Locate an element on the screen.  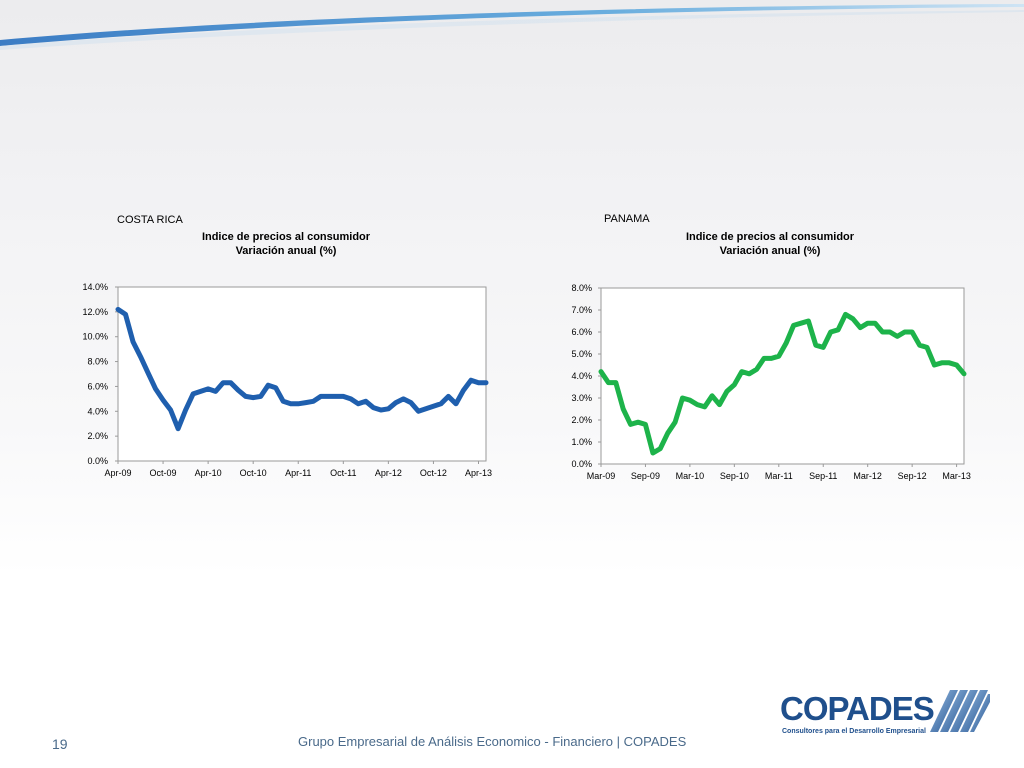
x-tick-label: Apr-10 is located at coordinates (208, 473).